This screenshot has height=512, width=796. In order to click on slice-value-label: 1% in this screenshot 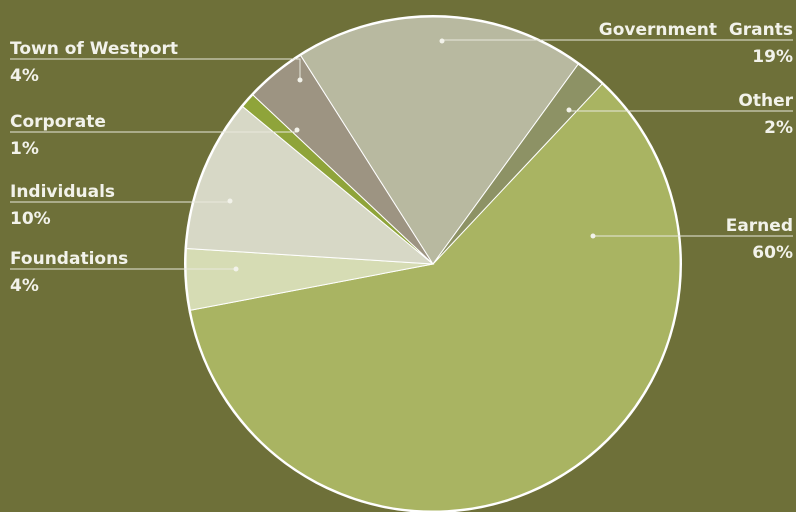, I will do `click(24, 149)`.